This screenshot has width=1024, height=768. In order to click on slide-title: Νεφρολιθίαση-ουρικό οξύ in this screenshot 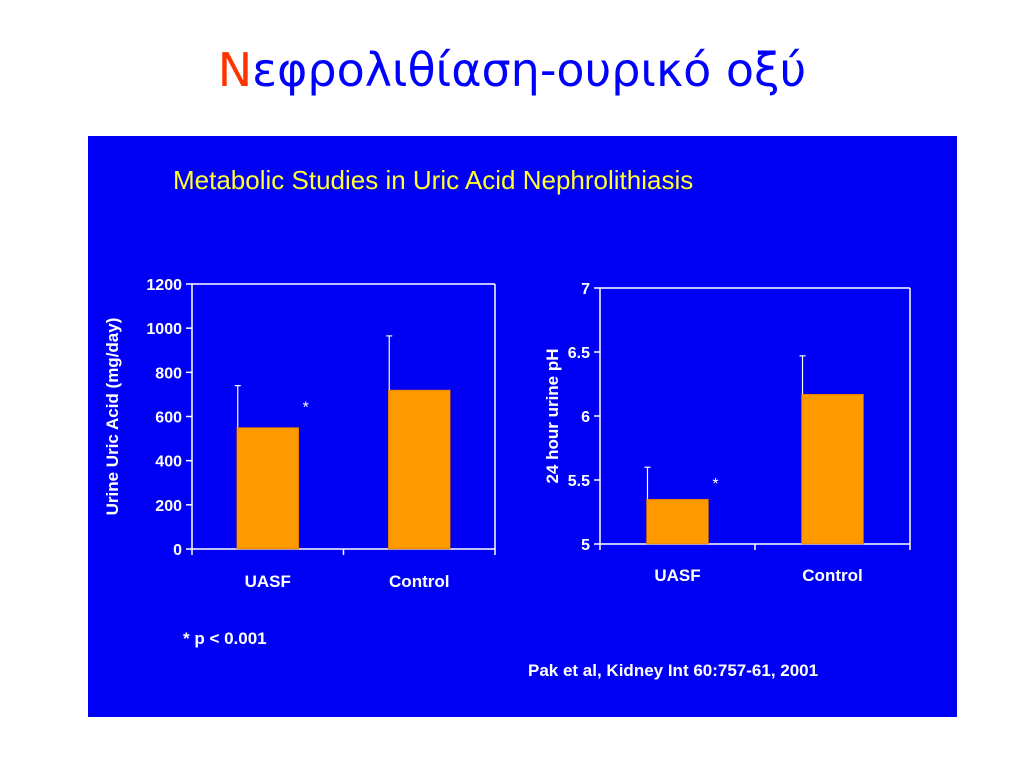, I will do `click(512, 70)`.